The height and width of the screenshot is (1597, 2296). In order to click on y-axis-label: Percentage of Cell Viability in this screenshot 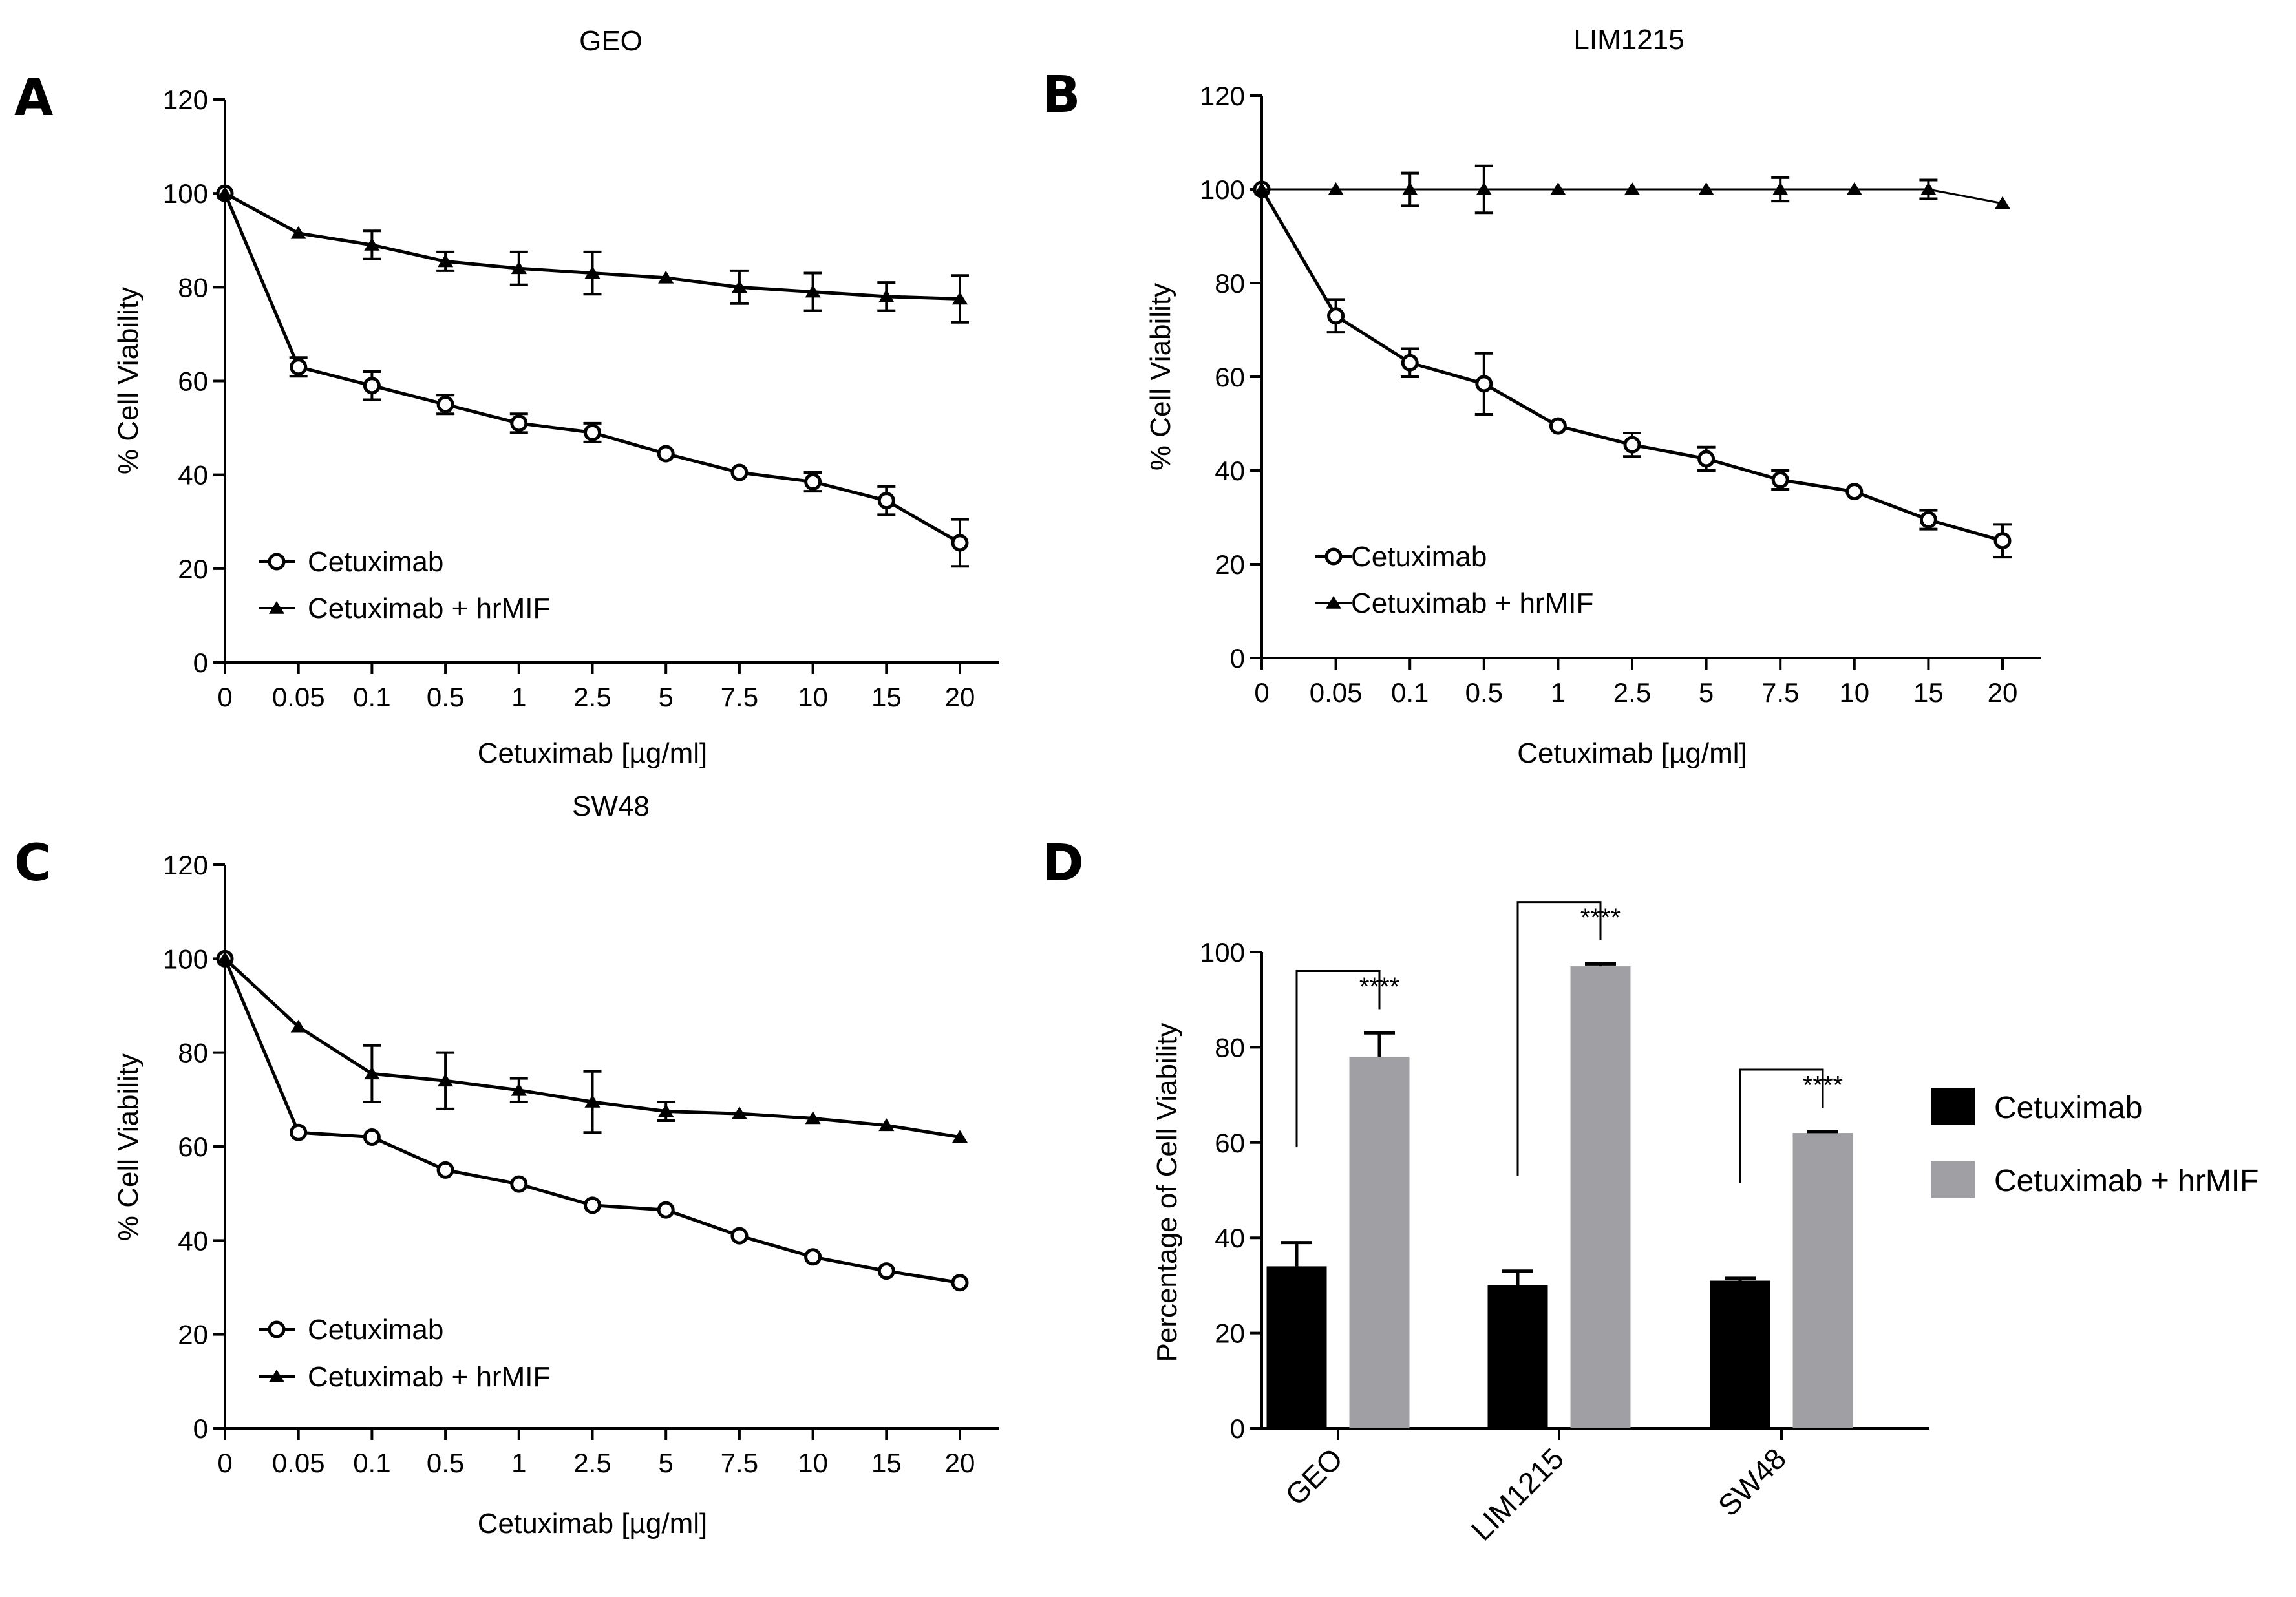, I will do `click(1167, 1192)`.